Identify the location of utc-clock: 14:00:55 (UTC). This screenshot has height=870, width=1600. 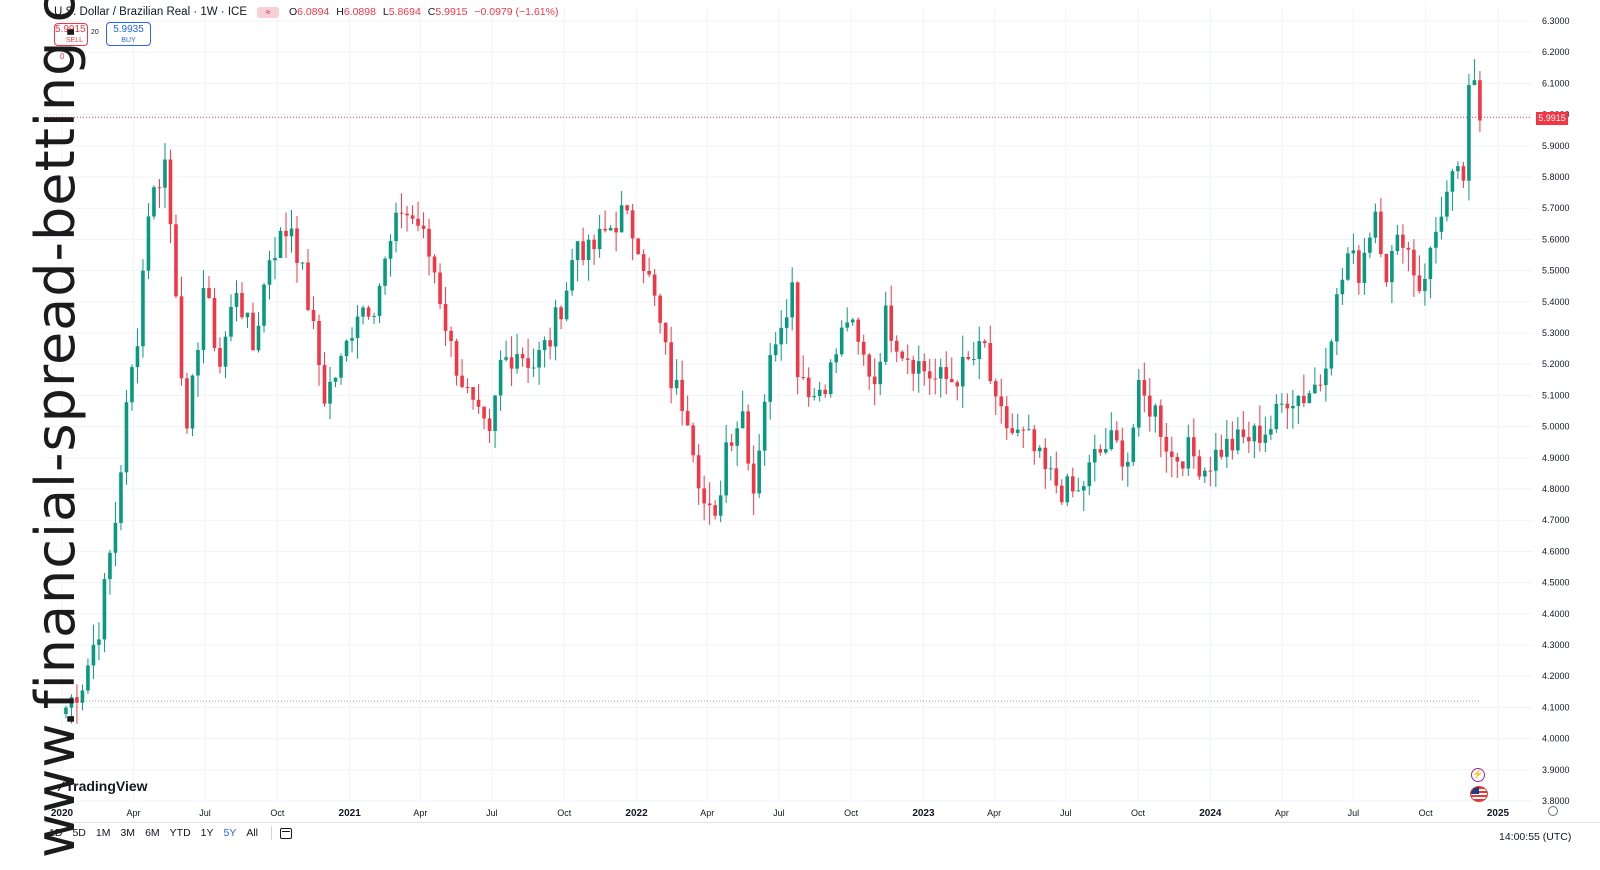
(1535, 837).